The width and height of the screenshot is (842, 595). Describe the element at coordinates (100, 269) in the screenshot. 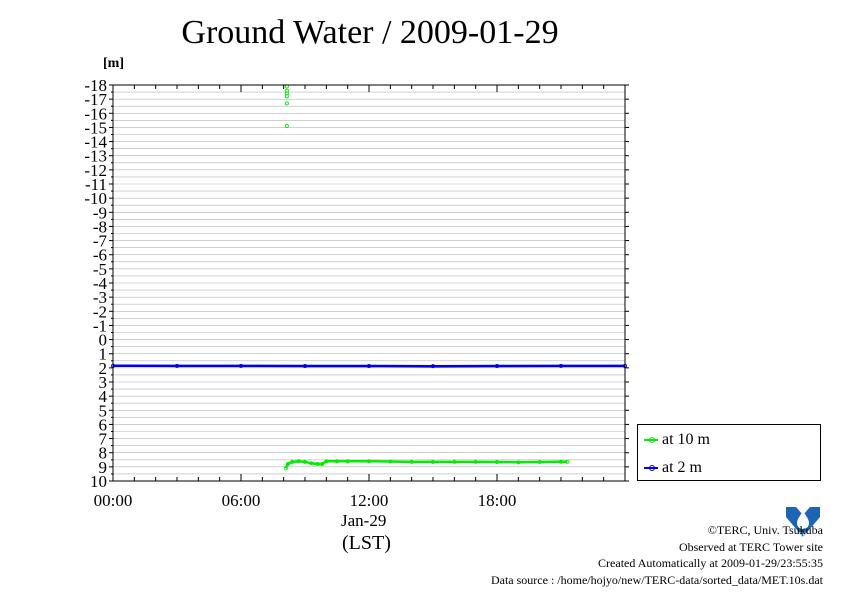

I see `y-tick-label: -5` at that location.